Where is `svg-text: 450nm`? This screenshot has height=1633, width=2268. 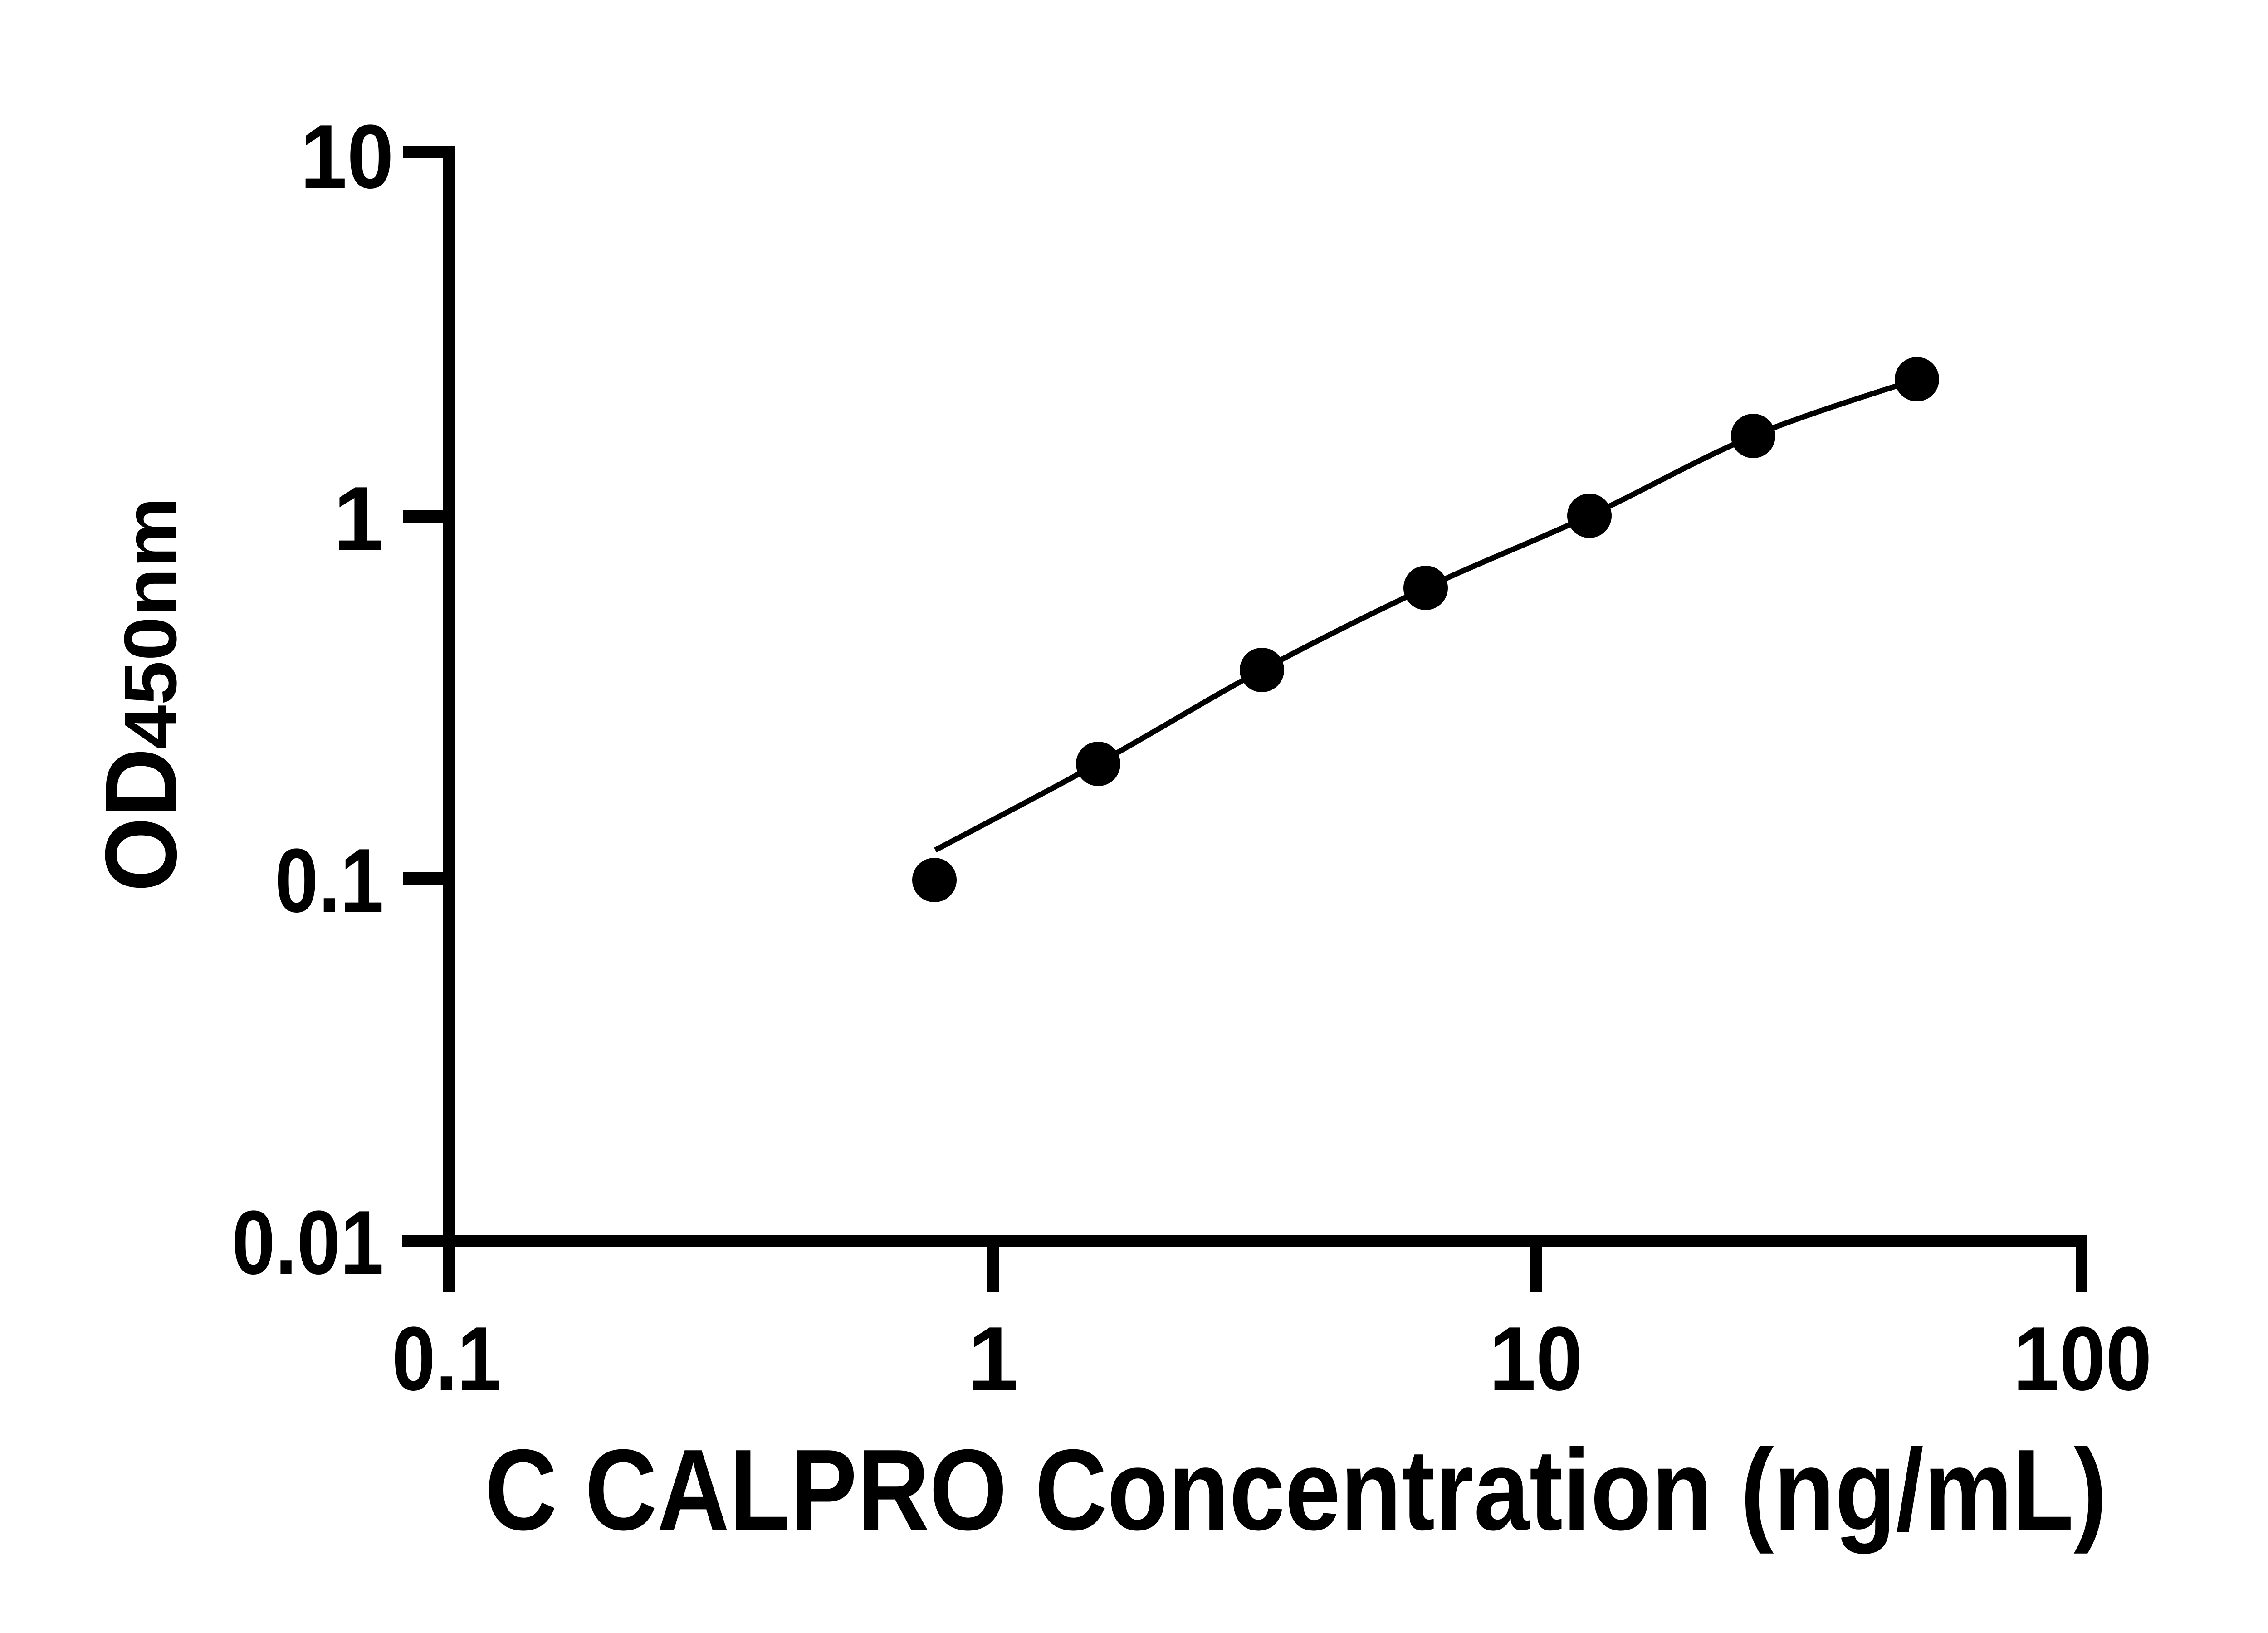 svg-text: 450nm is located at coordinates (150, 623).